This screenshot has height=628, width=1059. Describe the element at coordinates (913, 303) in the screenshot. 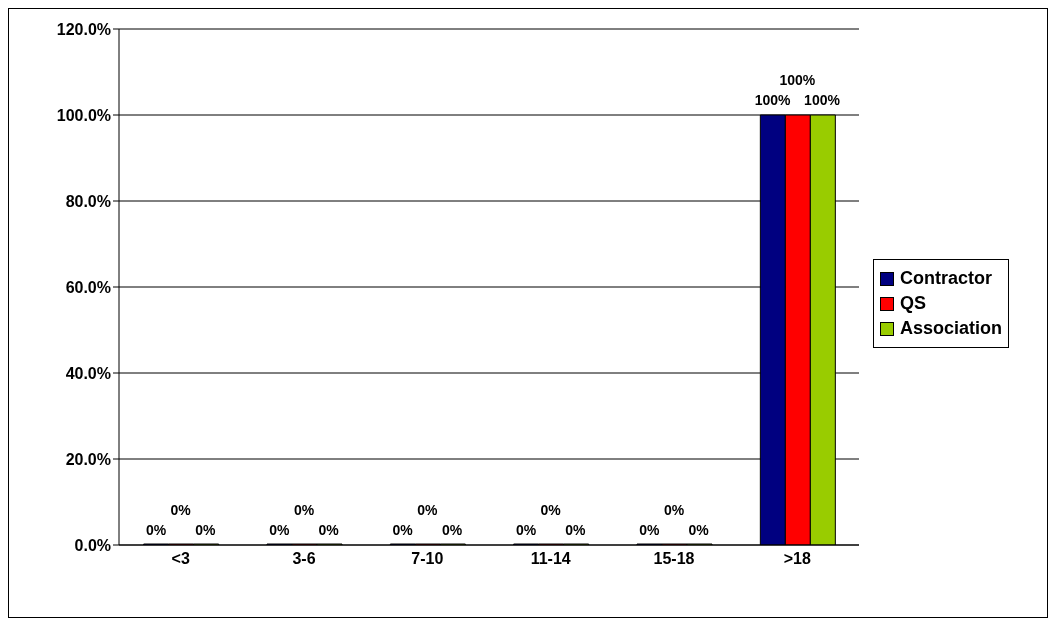

I see `legend-label: QS` at that location.